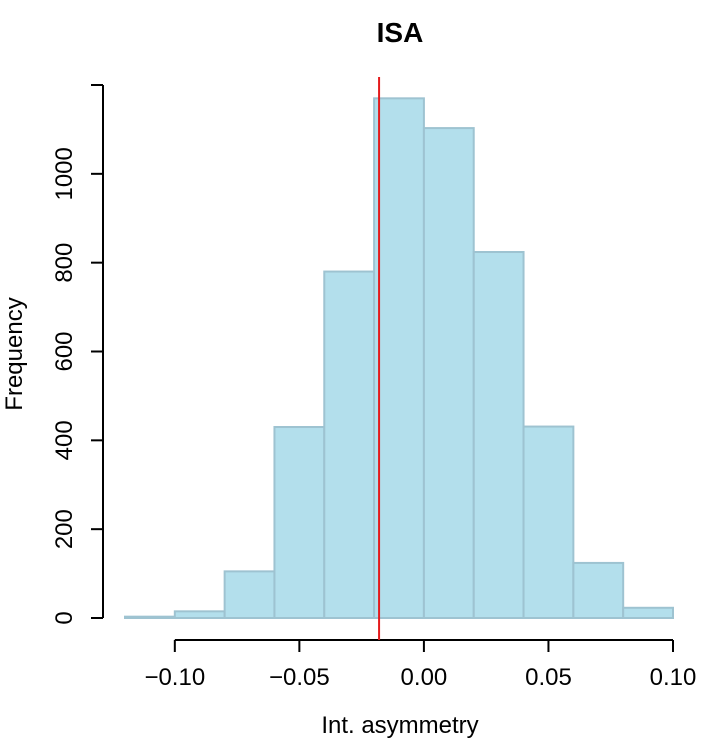  I want to click on y-tick-label: 400, so click(64, 440).